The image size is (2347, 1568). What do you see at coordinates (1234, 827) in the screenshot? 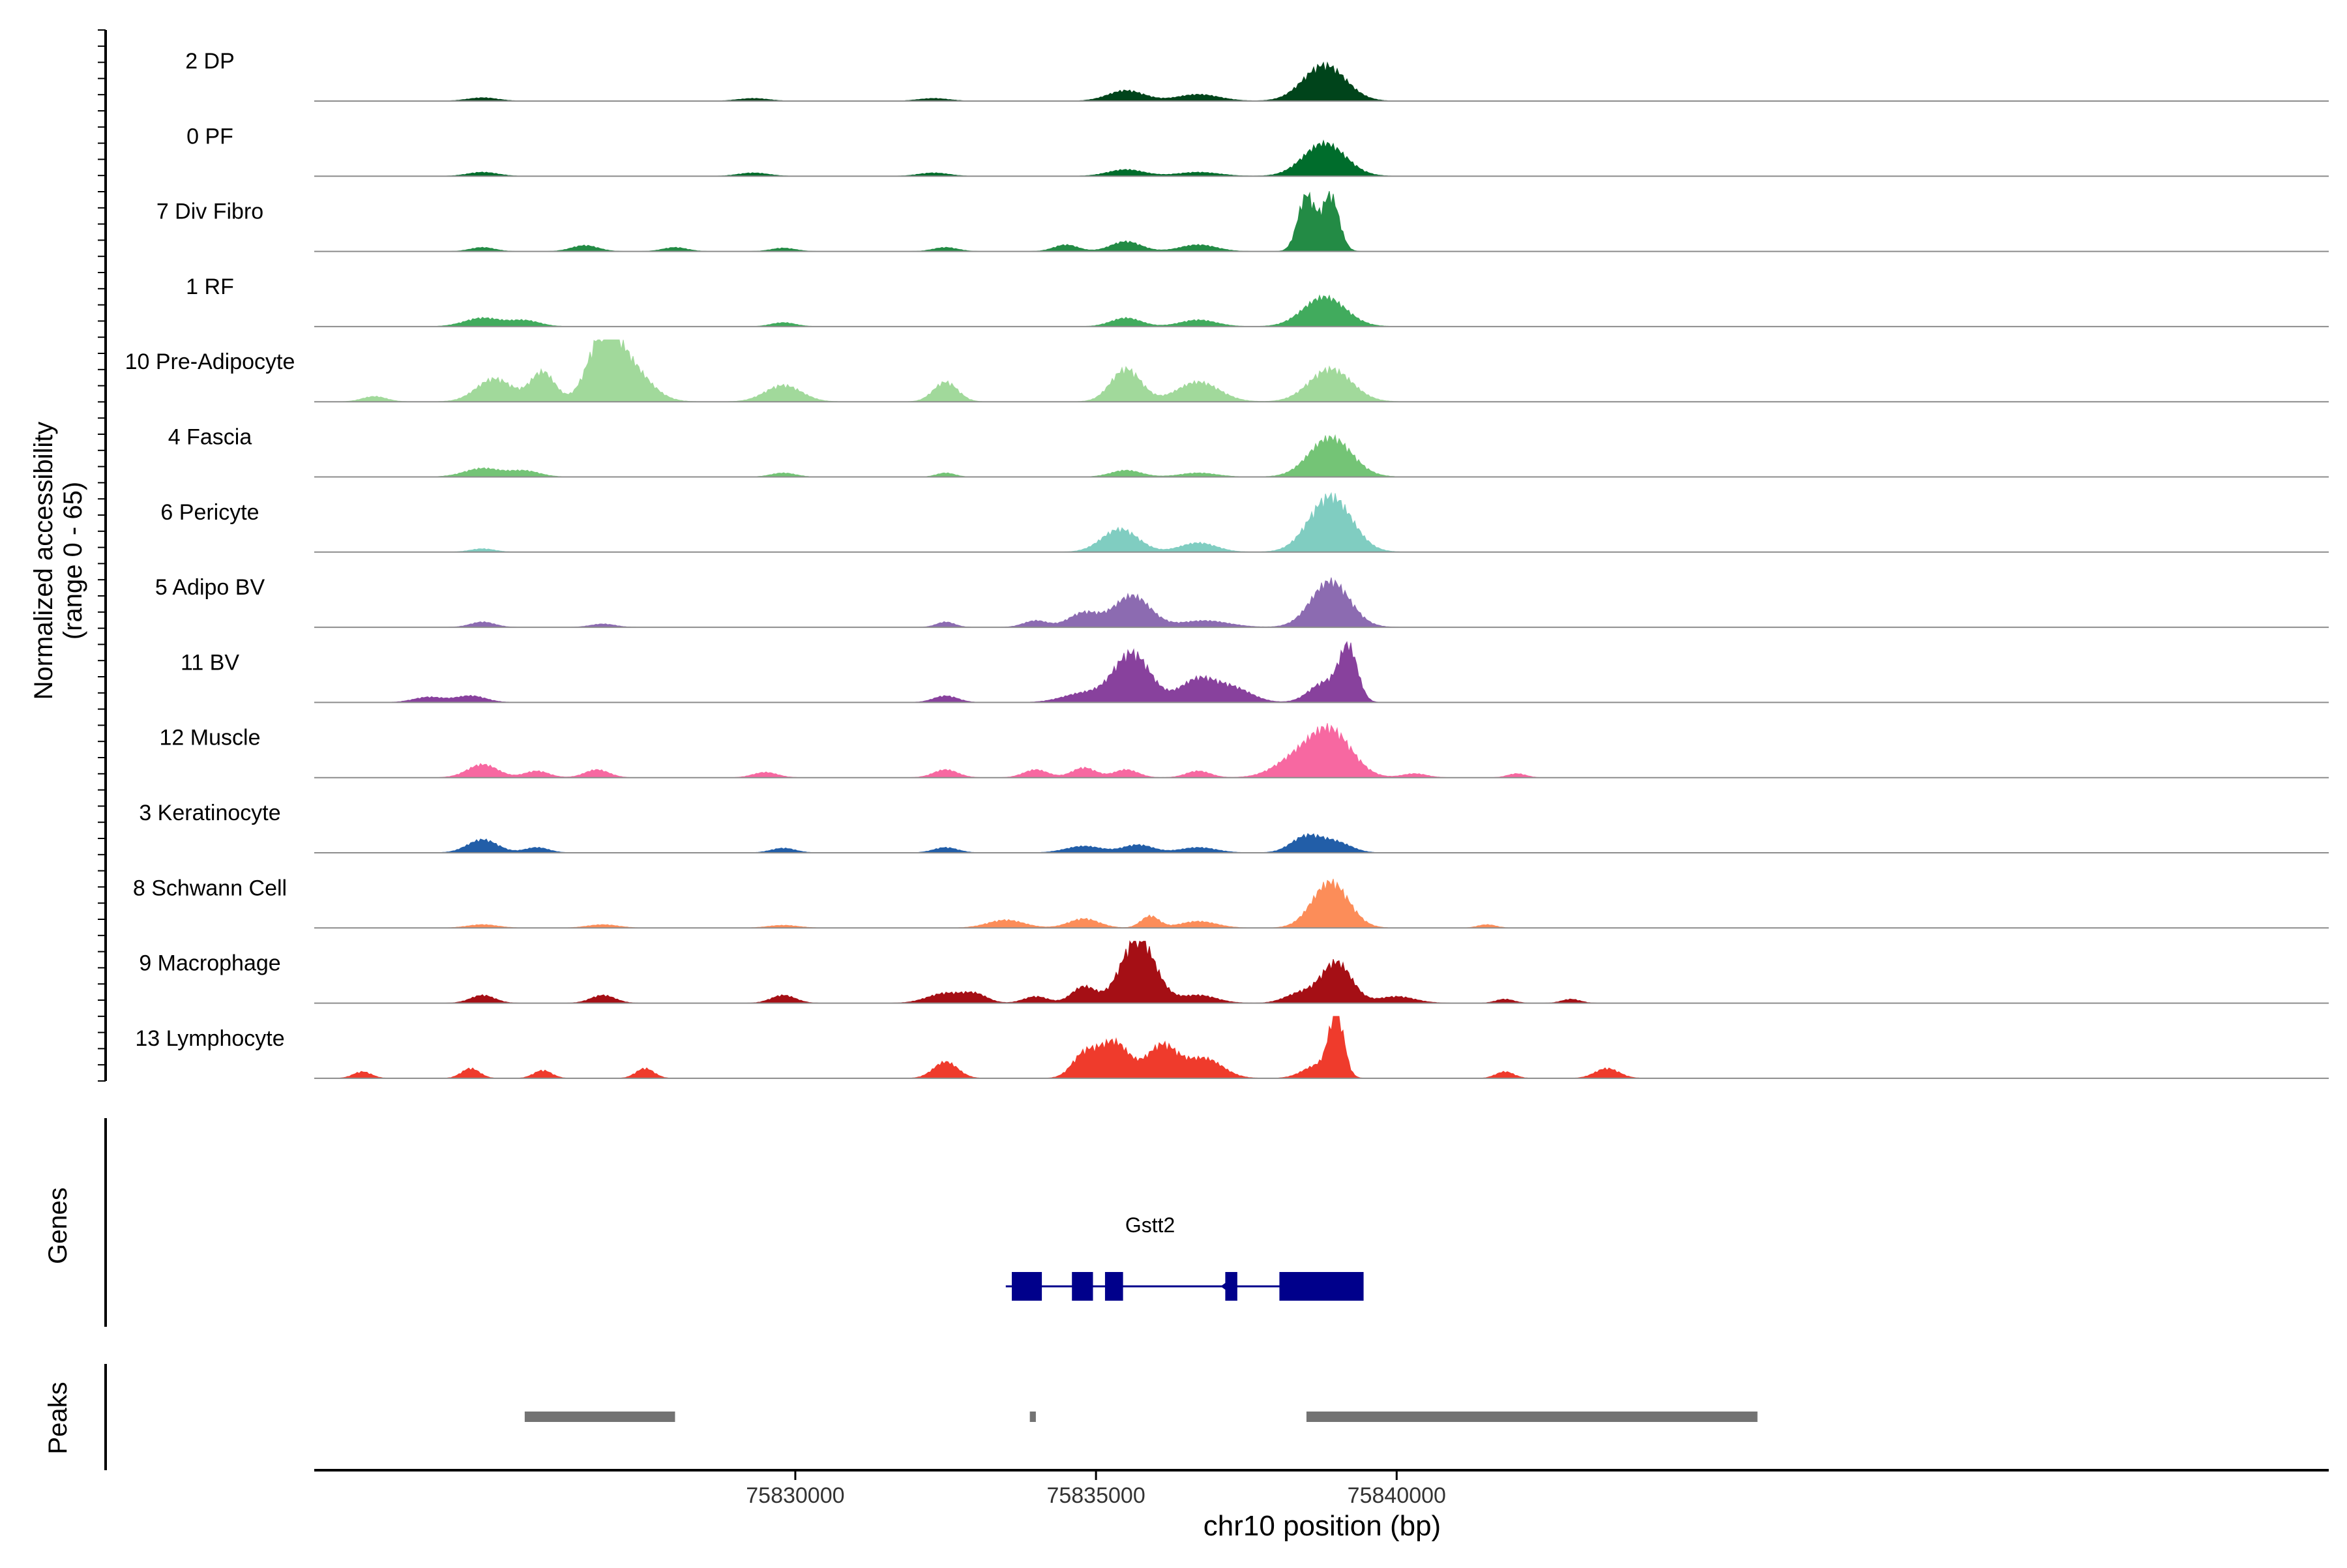
I see `track-11: 3 Keratinocyte` at bounding box center [1234, 827].